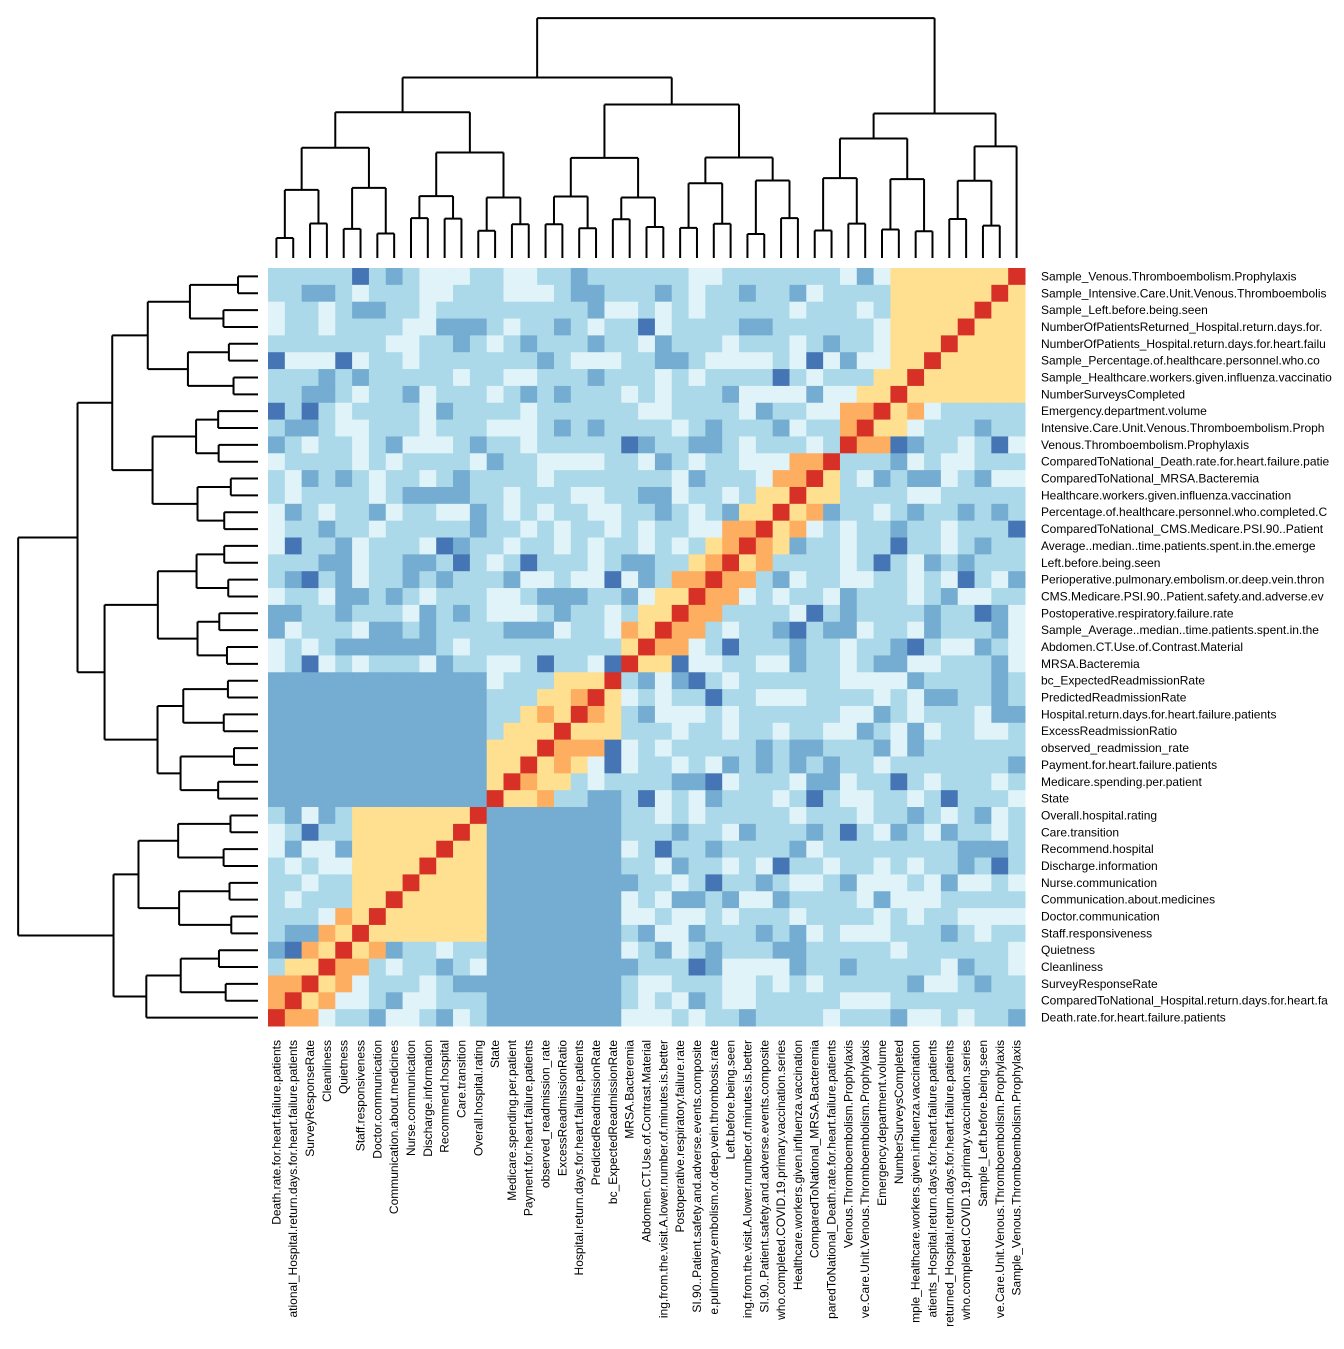 This screenshot has height=1349, width=1344. Describe the element at coordinates (1099, 815) in the screenshot. I see `row-label: Overall.hospital.rating` at that location.